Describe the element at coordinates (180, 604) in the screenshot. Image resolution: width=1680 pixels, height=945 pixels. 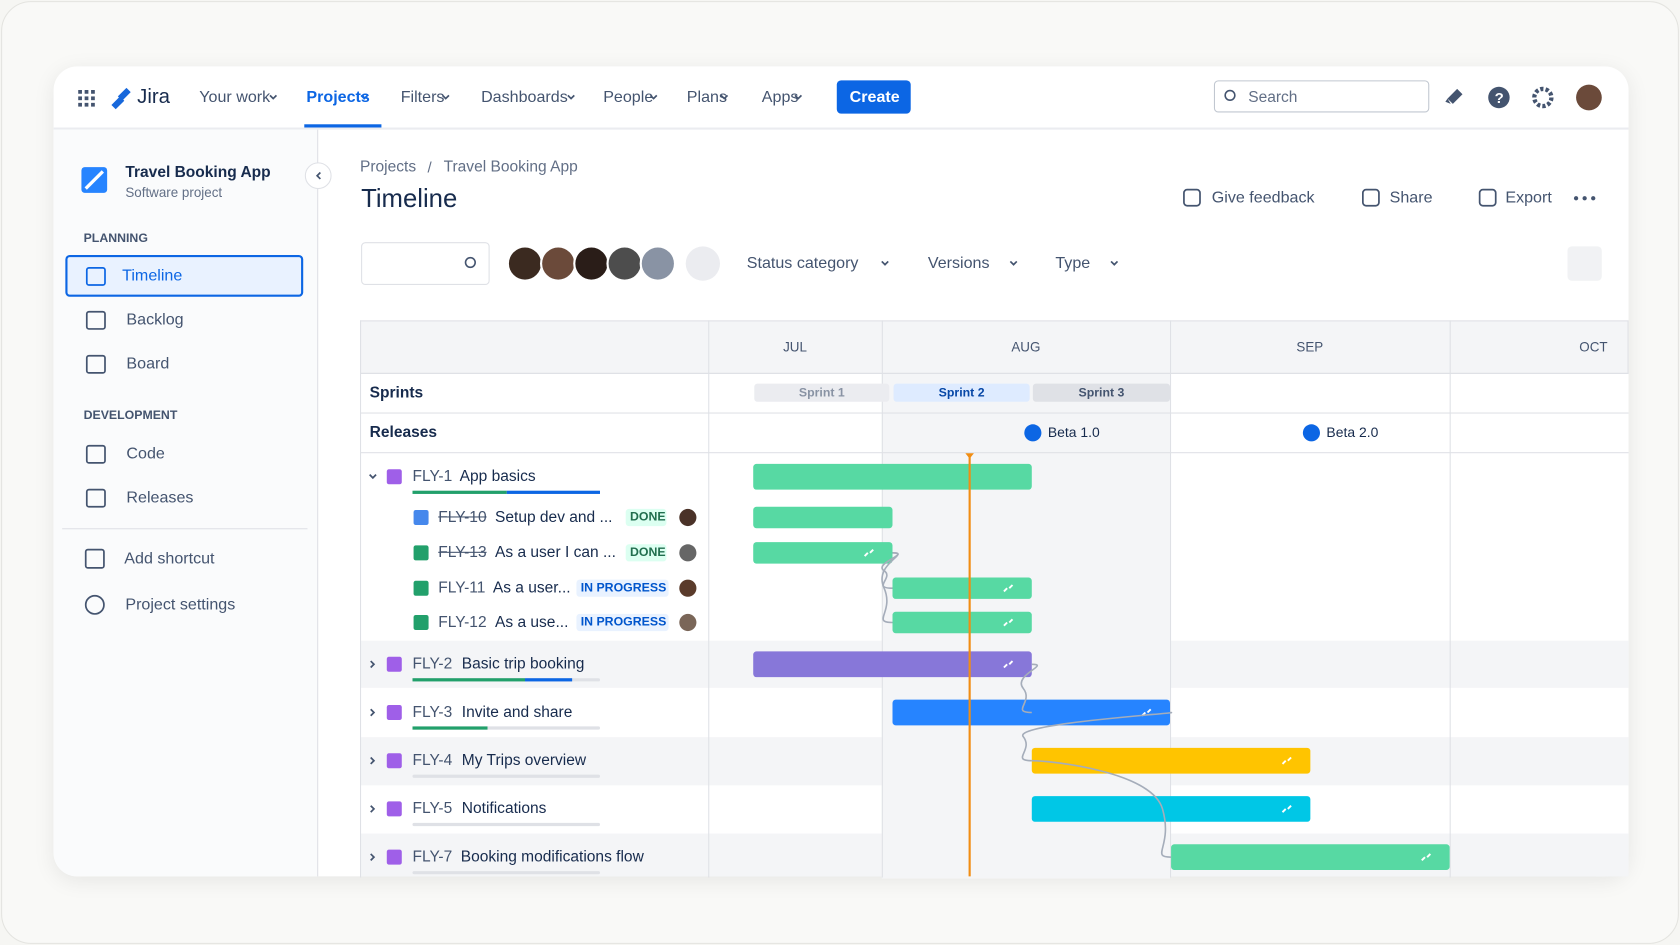
I see `sidebar-item: Project settings` at that location.